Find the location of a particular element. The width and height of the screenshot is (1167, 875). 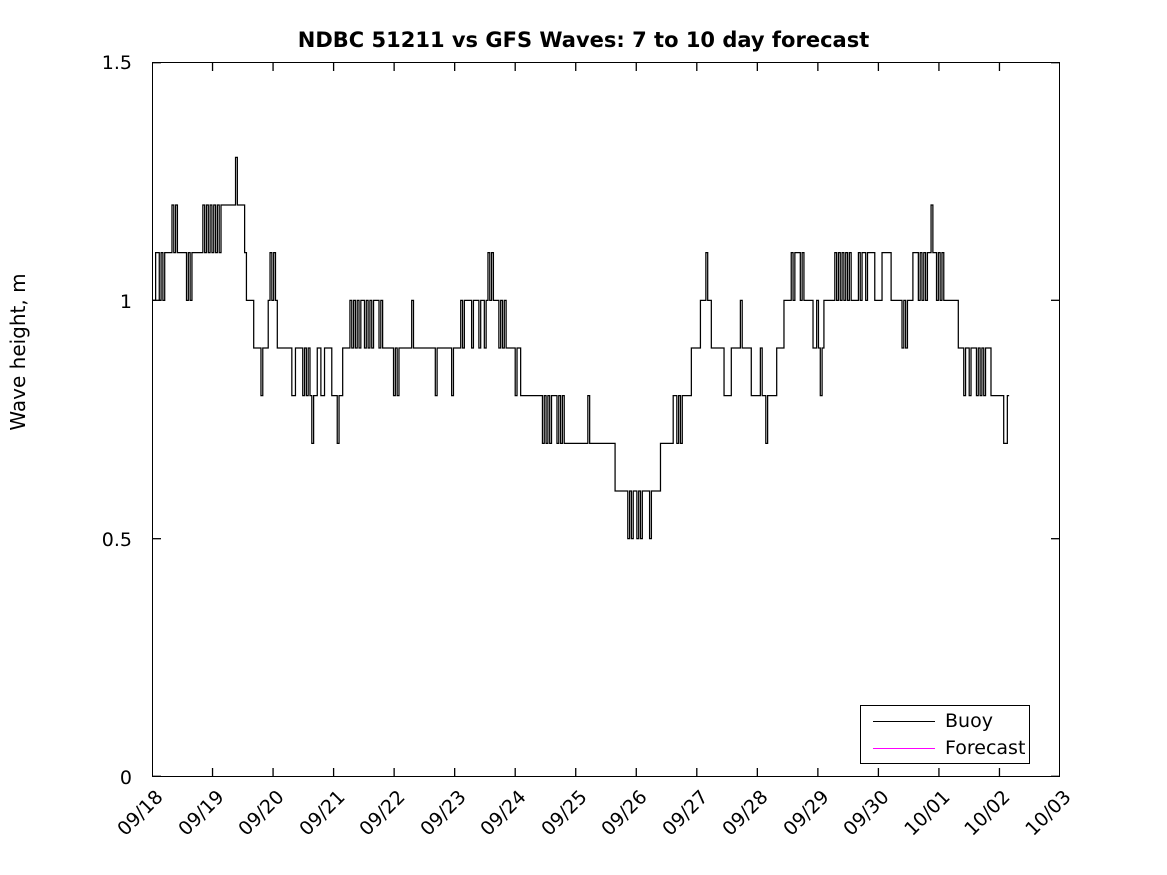

y-axis-title: Wave height, m is located at coordinates (18, 352).